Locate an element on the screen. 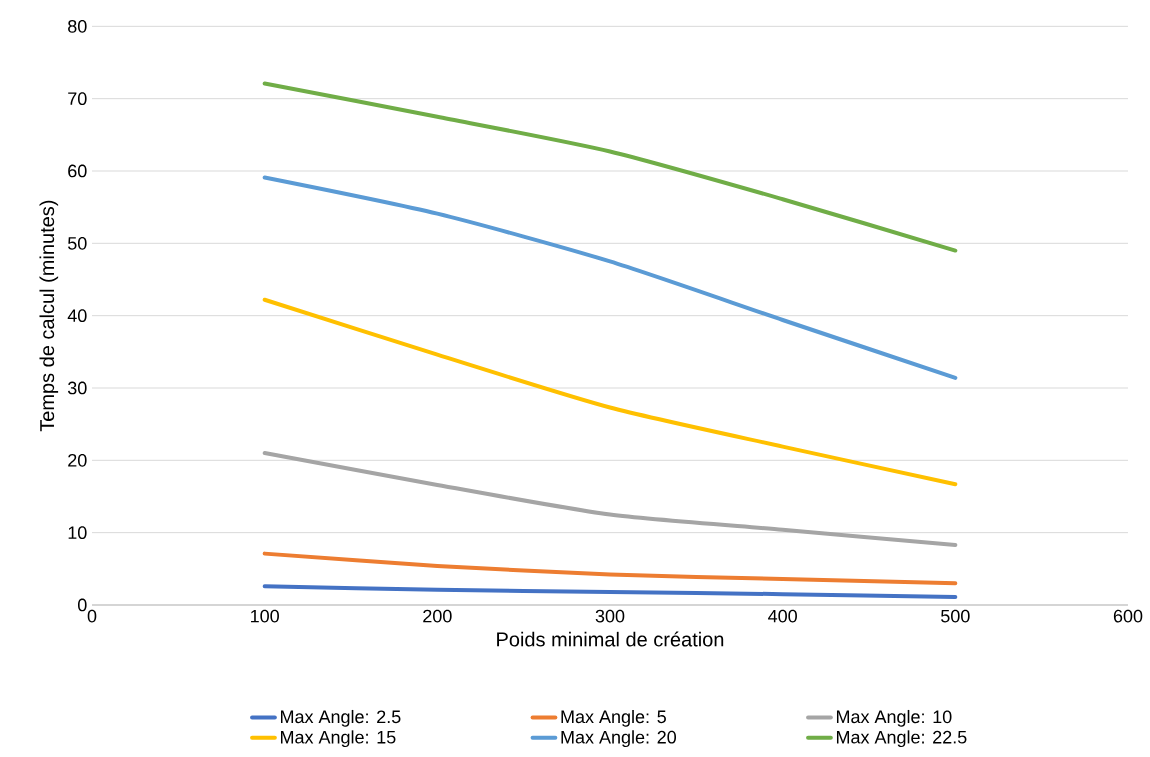  y-tick-label: 40 is located at coordinates (77, 316).